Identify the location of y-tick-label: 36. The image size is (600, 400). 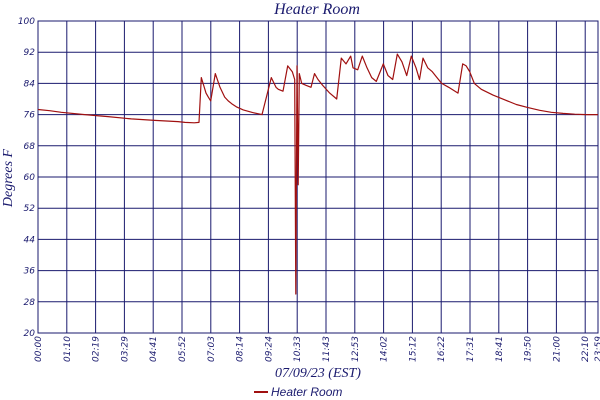
(30, 272).